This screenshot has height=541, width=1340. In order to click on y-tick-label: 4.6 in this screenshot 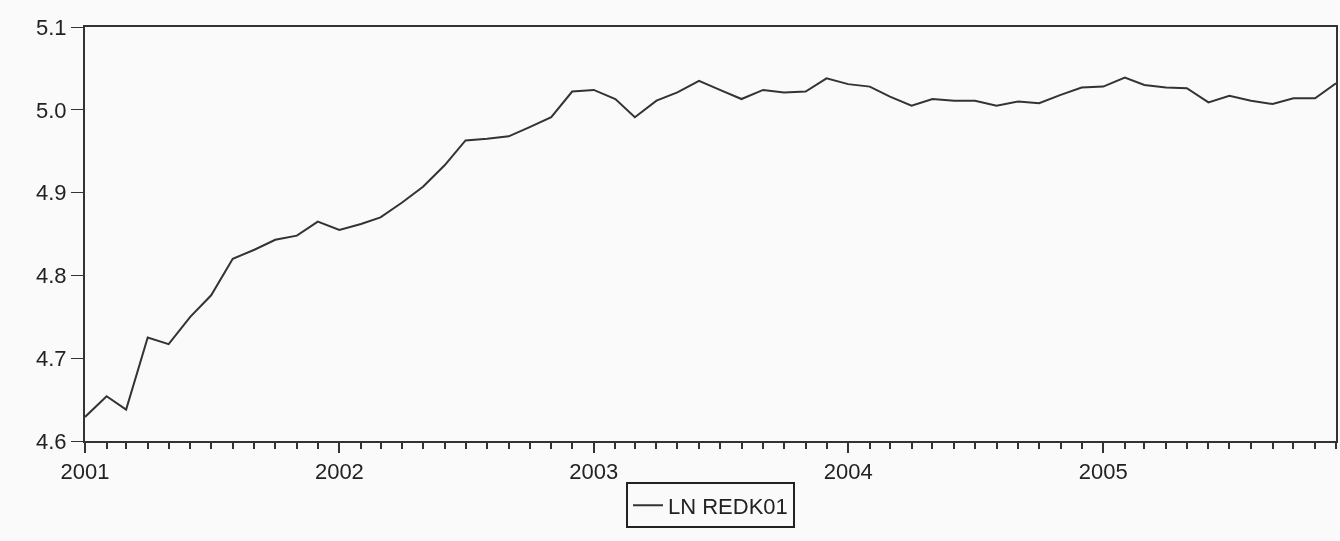, I will do `click(51, 441)`.